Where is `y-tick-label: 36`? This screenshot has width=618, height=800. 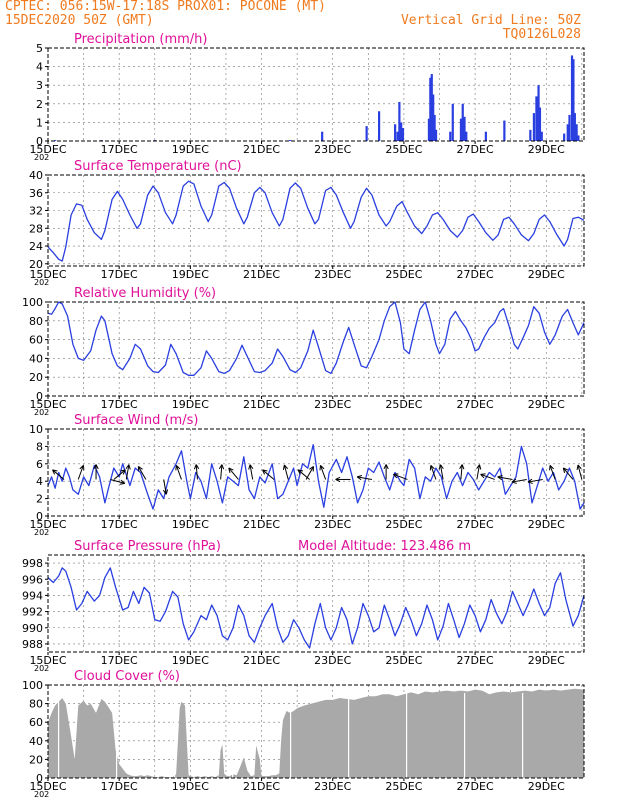 y-tick-label: 36 is located at coordinates (36, 193).